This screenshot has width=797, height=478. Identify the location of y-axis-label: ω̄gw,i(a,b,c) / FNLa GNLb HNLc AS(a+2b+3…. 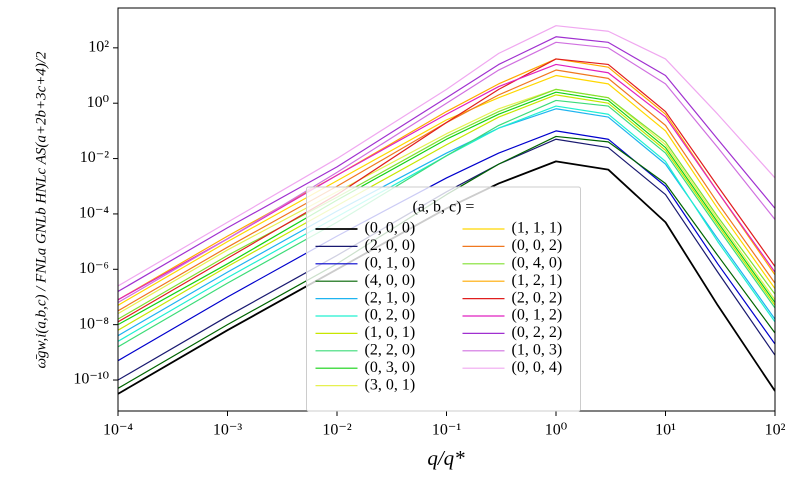
(41, 210).